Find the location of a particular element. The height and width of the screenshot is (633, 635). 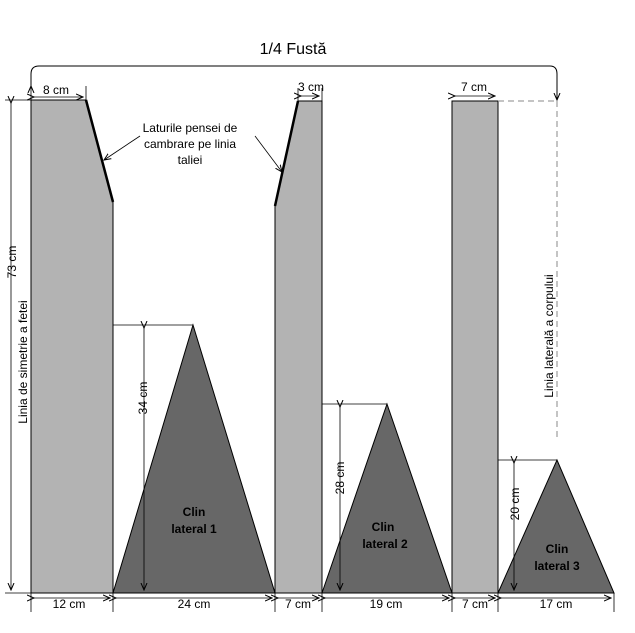

gore2-height-label: 28 cm is located at coordinates (340, 478).